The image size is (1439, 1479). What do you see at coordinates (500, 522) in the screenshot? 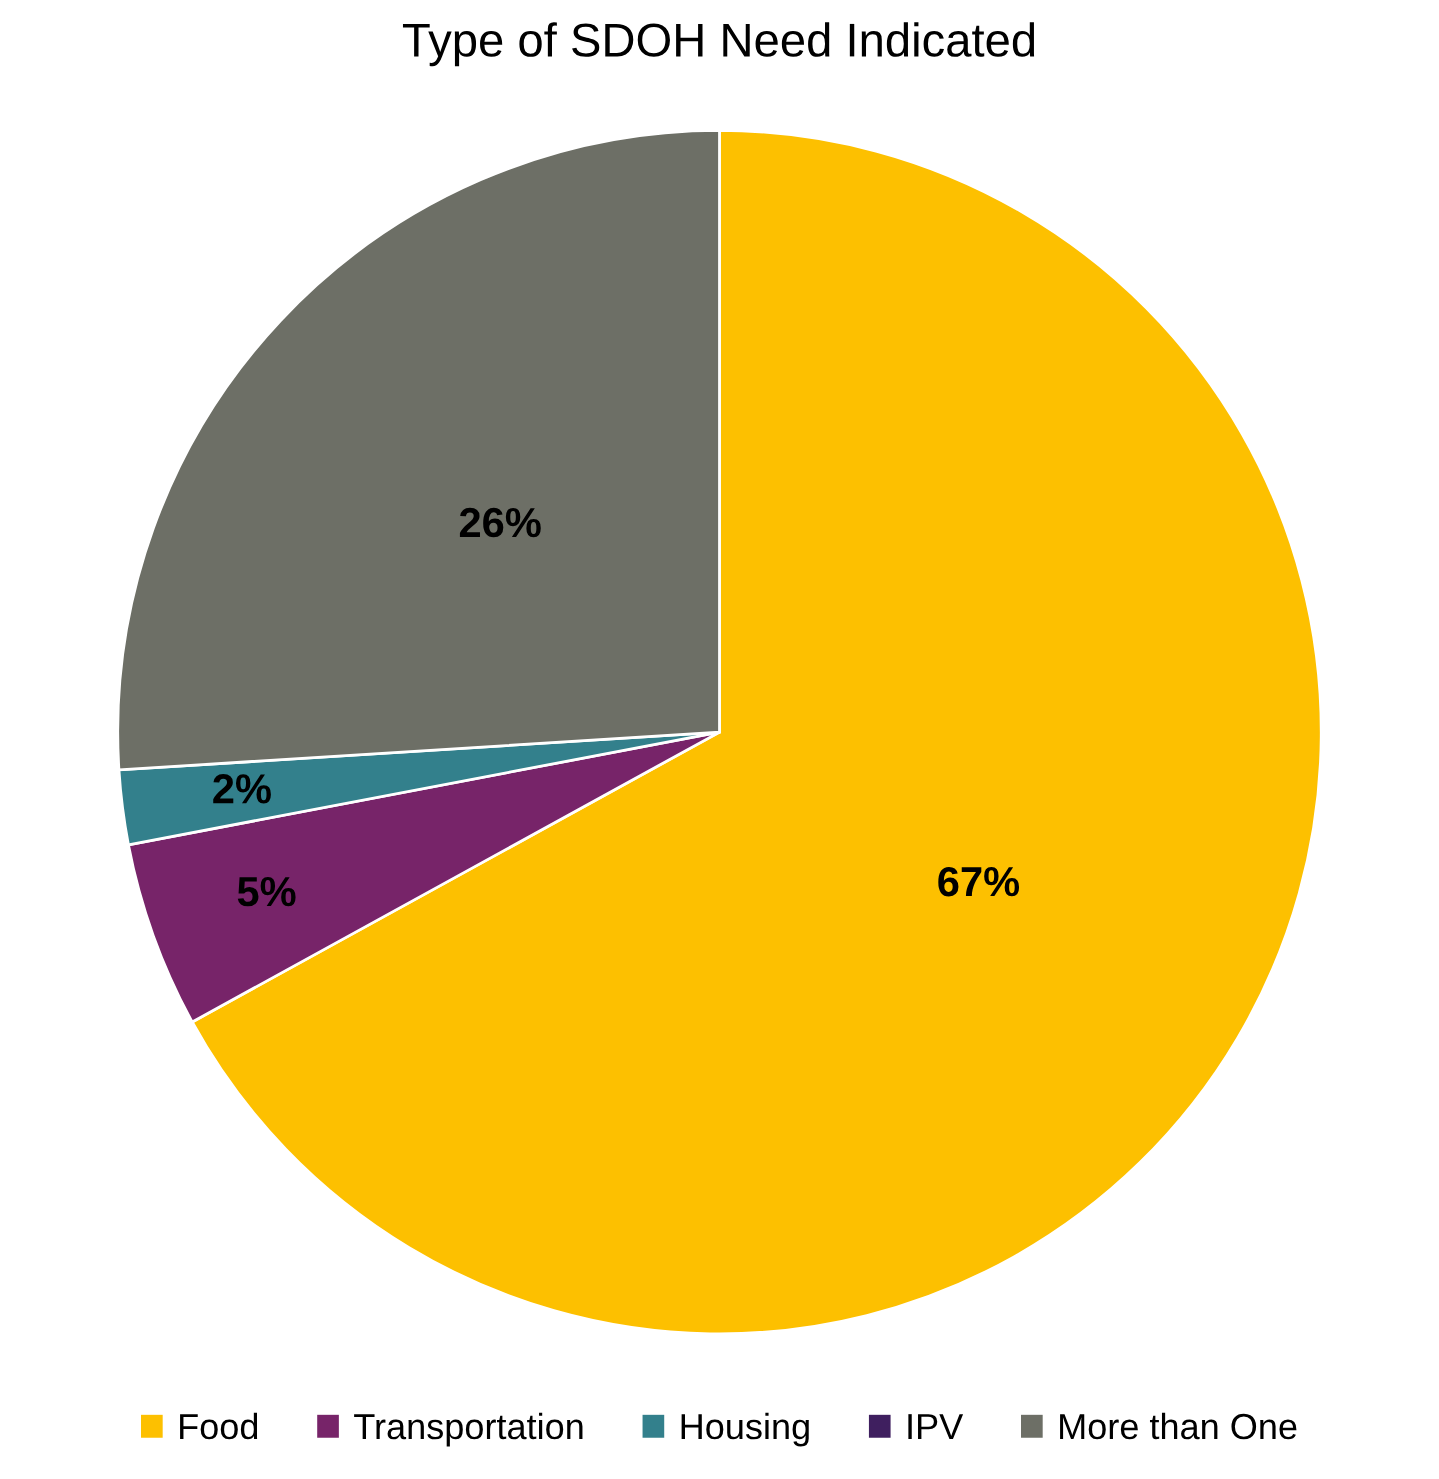
I see `data-label: 26%` at bounding box center [500, 522].